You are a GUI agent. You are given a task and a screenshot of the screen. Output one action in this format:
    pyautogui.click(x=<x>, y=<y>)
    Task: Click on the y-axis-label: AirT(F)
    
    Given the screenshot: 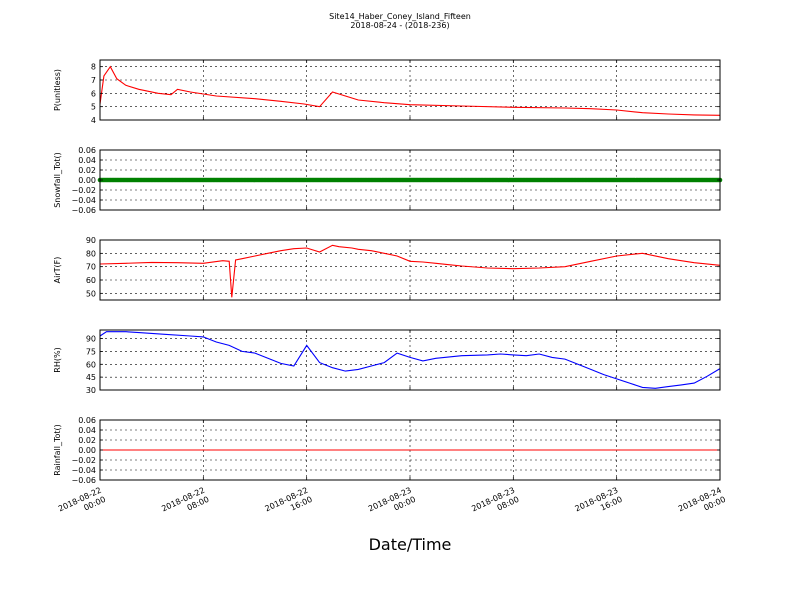 What is the action you would take?
    pyautogui.click(x=57, y=270)
    